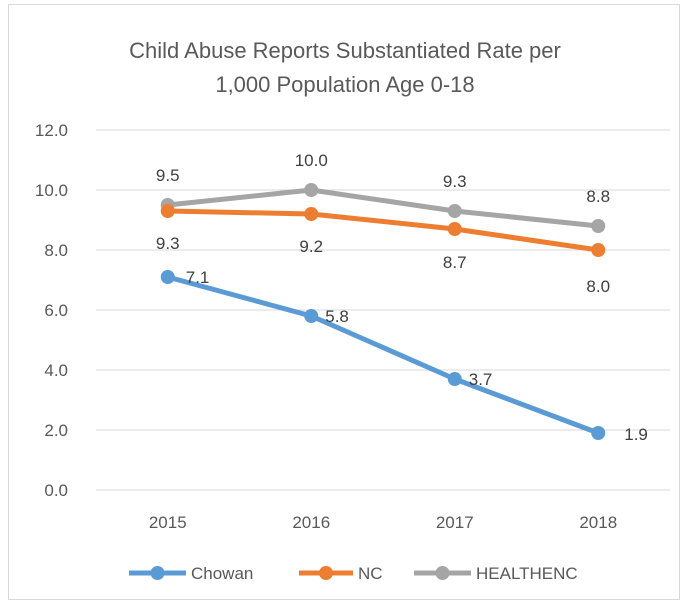  I want to click on legend-label-healthenc: HEALTHENC, so click(527, 573).